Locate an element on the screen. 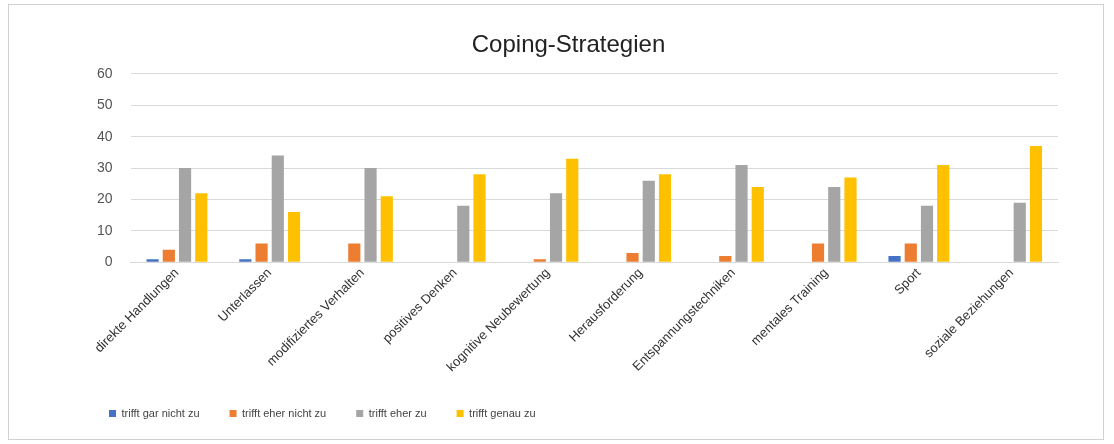 Image resolution: width=1114 pixels, height=444 pixels. y-tick-label: 60 is located at coordinates (104, 72).